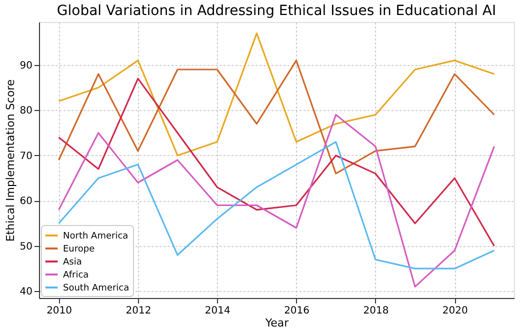 The height and width of the screenshot is (332, 520). Describe the element at coordinates (95, 237) in the screenshot. I see `legend-label: North America` at that location.